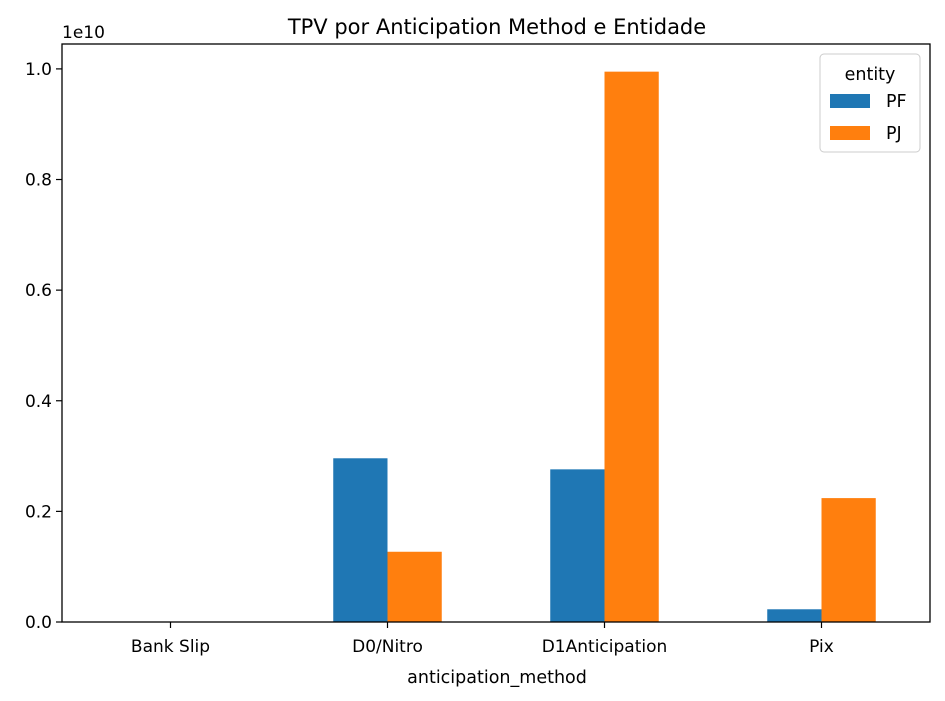 Image resolution: width=945 pixels, height=701 pixels. I want to click on y-tick-label: 1.0, so click(38, 70).